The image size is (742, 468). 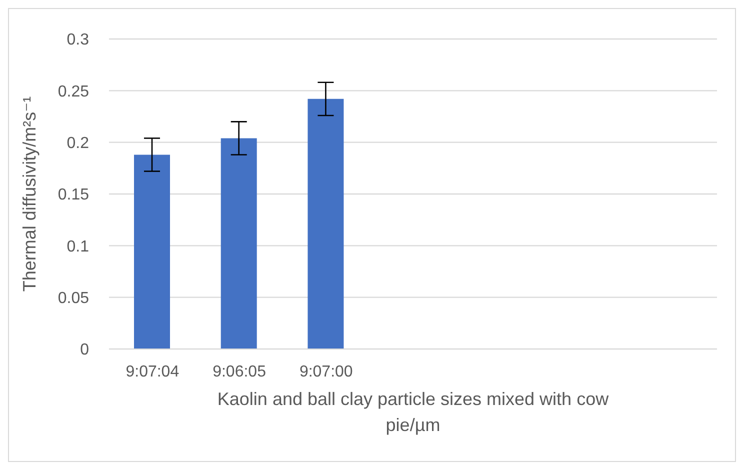 I want to click on y-tick-label: 0.1, so click(x=78, y=247).